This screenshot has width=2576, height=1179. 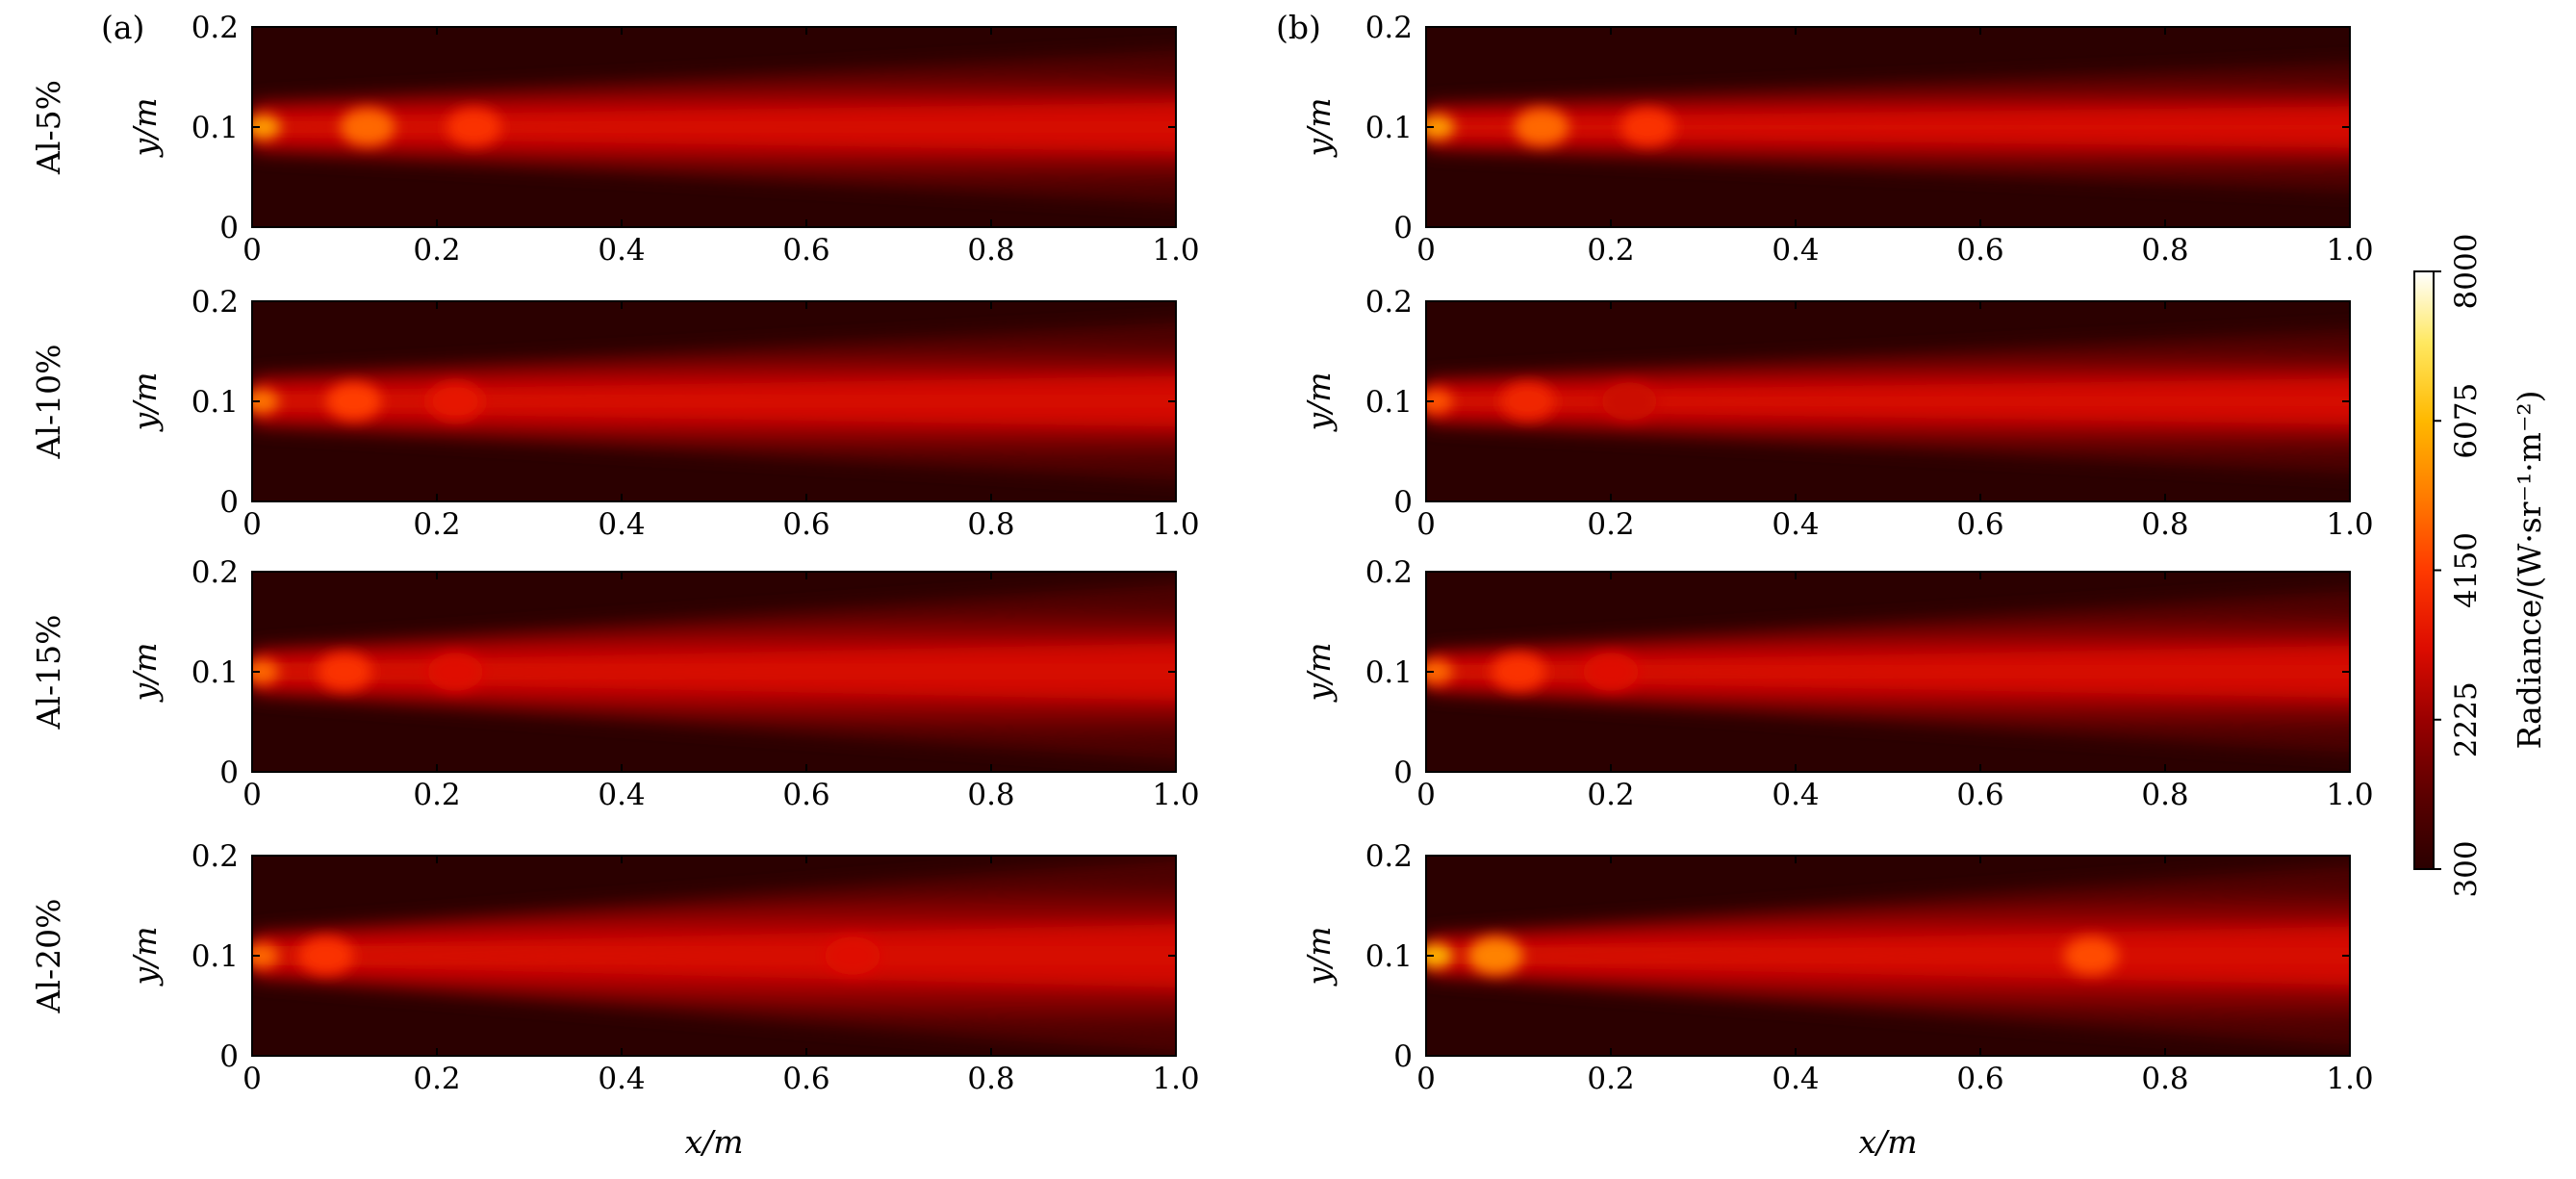 What do you see at coordinates (48, 956) in the screenshot?
I see `row-label: Al-20%` at bounding box center [48, 956].